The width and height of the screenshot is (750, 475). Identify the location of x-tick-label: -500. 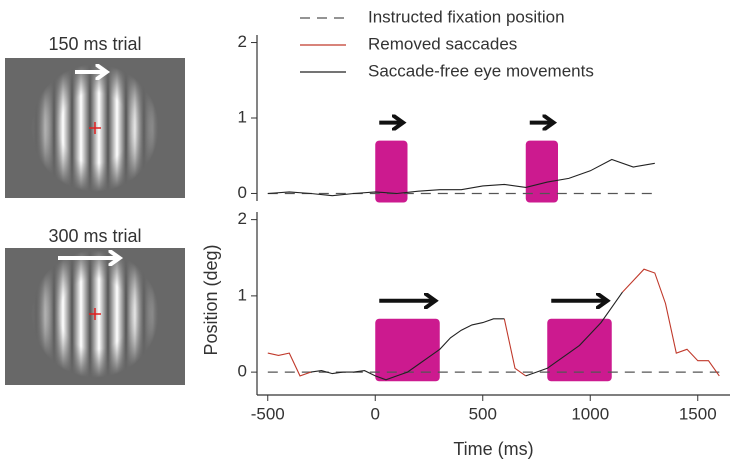
(268, 413).